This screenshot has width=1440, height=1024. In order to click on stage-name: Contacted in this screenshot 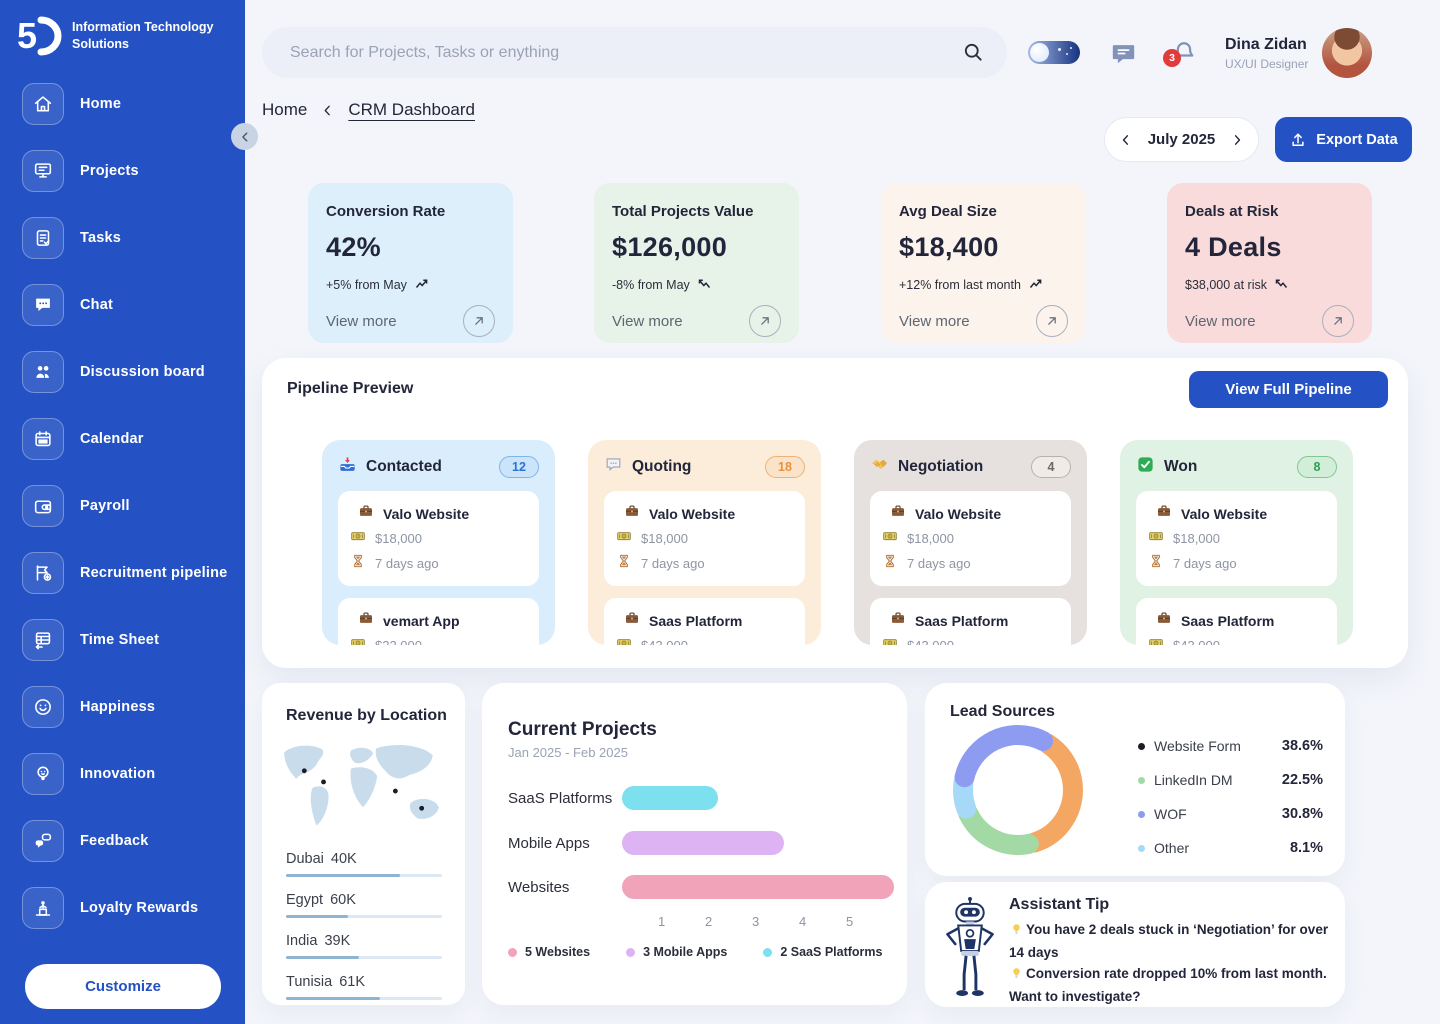, I will do `click(404, 466)`.